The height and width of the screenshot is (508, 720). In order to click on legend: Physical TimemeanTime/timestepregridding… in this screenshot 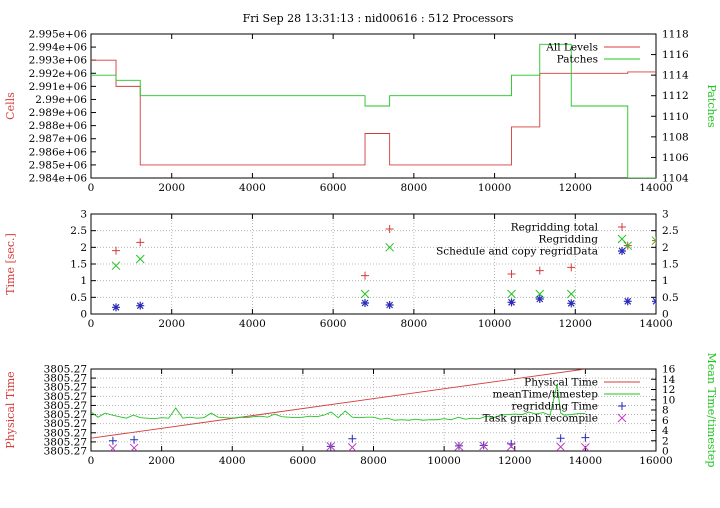, I will do `click(561, 401)`.